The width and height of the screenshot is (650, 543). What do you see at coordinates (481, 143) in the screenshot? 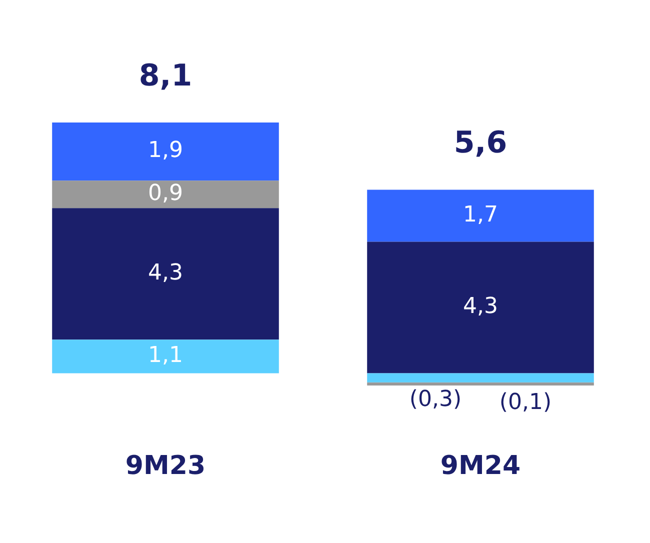
I see `total-label: 5,6` at bounding box center [481, 143].